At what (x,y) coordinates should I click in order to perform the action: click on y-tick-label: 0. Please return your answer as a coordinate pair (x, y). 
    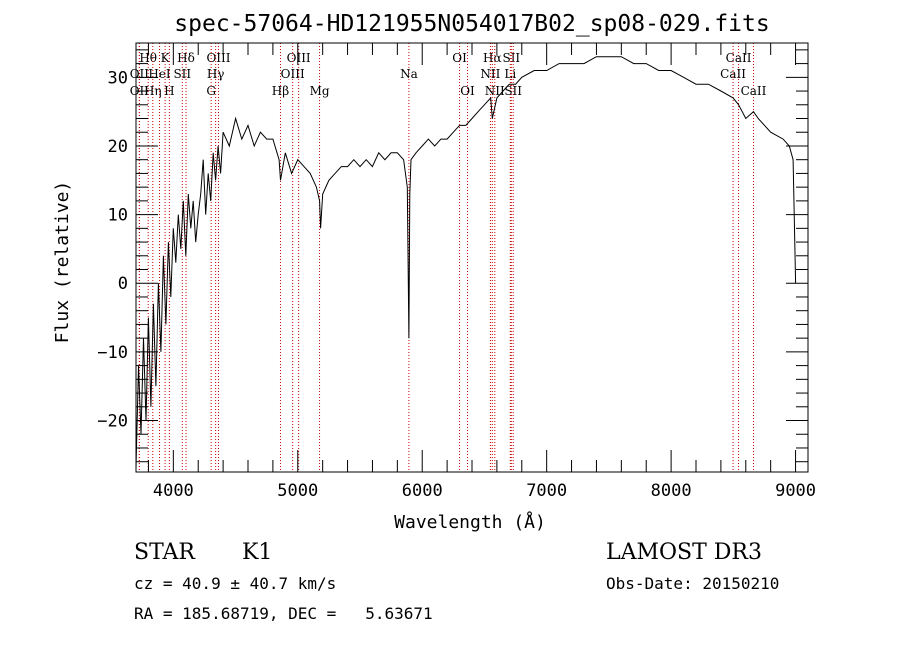
    Looking at the image, I should click on (123, 284).